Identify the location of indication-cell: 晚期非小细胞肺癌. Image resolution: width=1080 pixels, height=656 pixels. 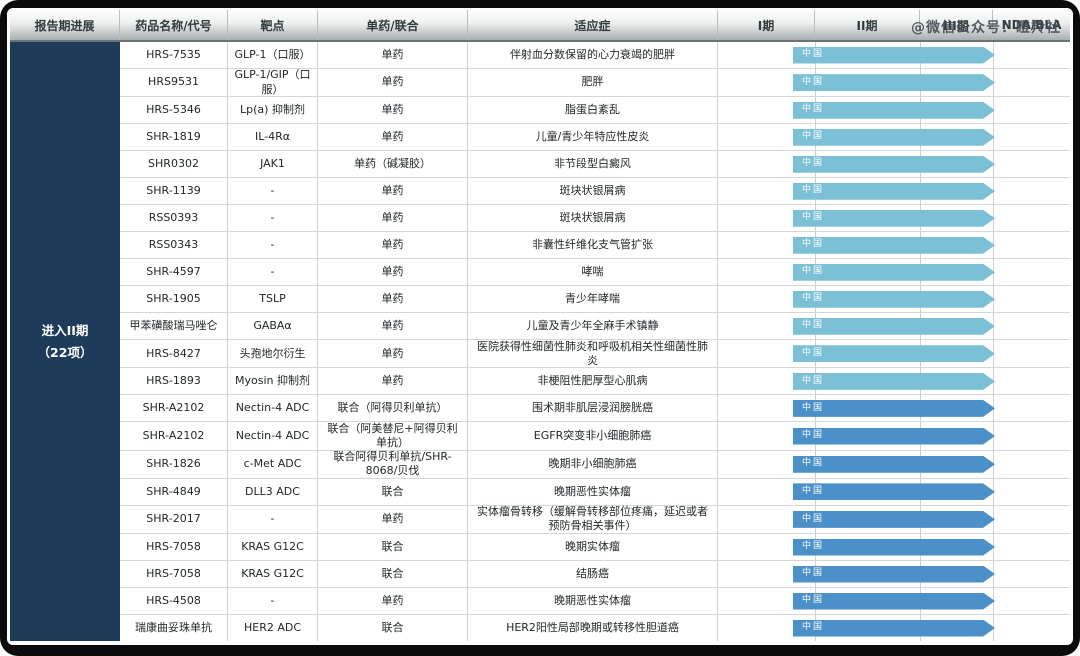
(593, 464).